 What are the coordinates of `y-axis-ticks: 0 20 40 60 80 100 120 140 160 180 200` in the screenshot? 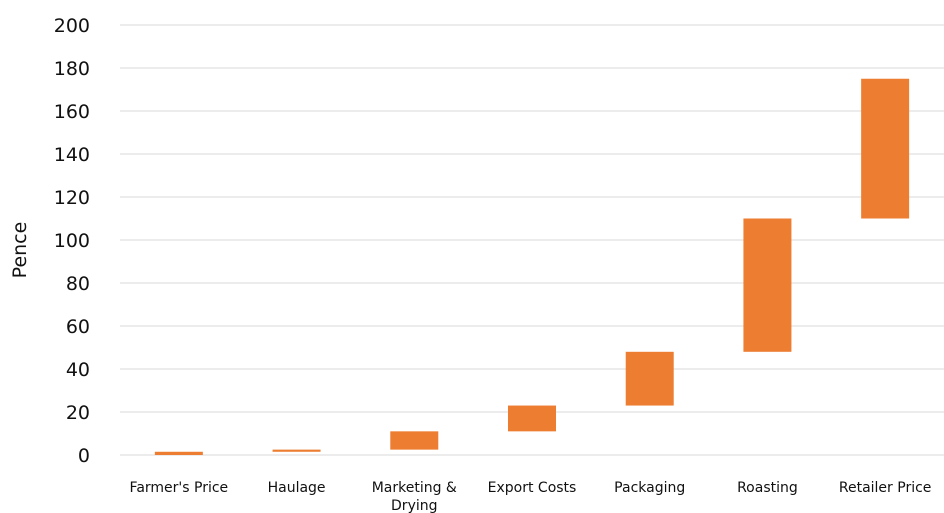 It's located at (72, 241).